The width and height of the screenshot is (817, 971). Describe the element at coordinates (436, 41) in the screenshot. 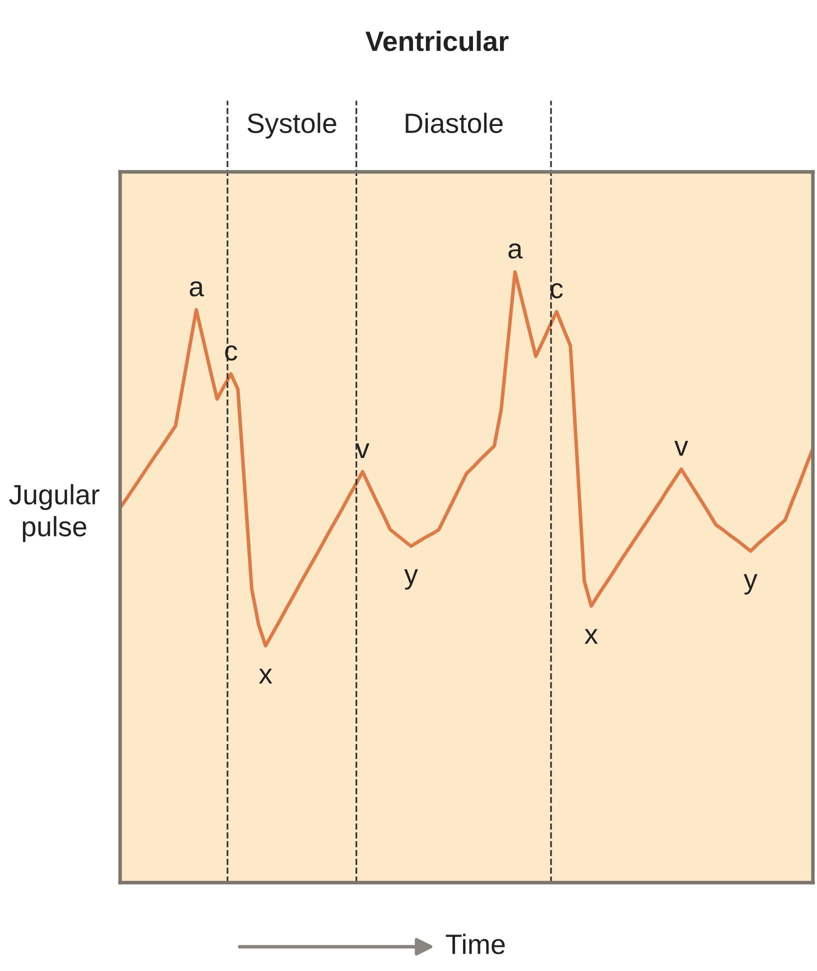

I see `chart-title: Ventricular` at that location.